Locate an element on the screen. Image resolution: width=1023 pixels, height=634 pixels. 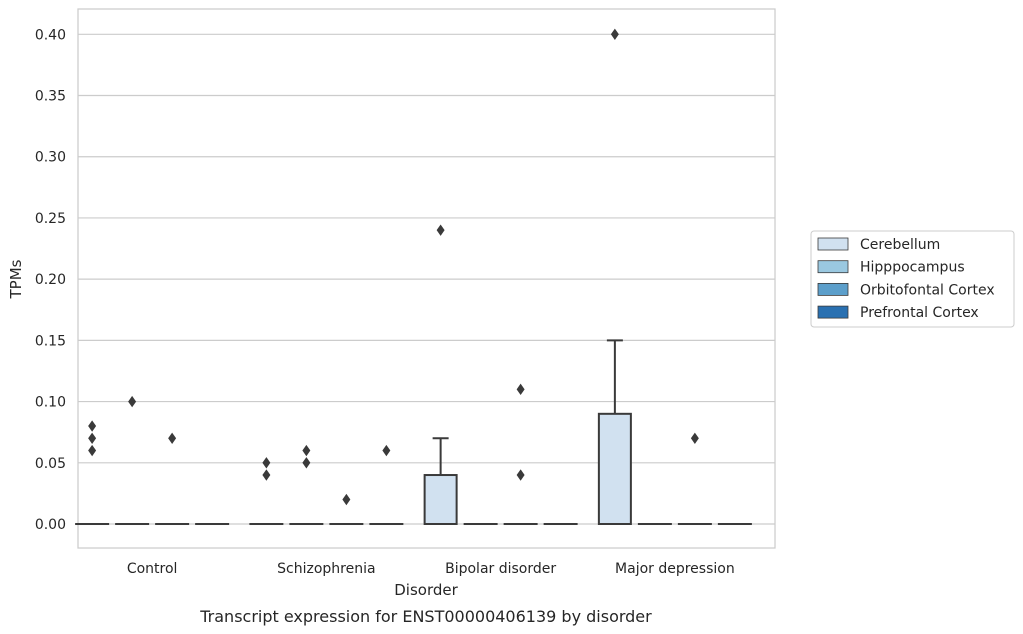
y-tick-label: 0.25 is located at coordinates (50, 219).